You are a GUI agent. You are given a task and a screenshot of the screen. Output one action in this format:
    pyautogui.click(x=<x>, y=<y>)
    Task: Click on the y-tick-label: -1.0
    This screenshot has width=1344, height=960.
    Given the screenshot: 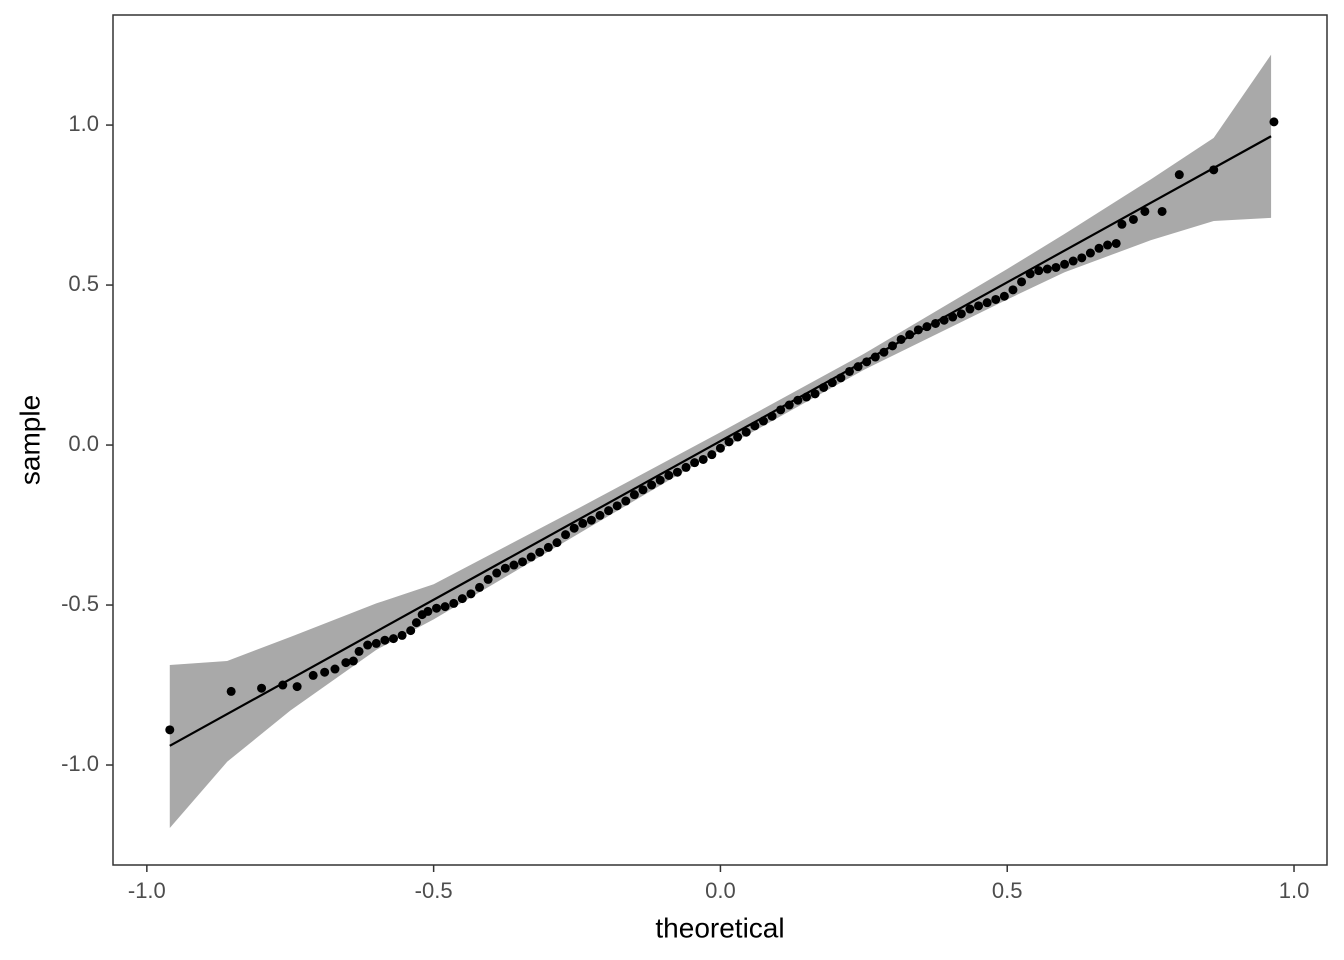 What is the action you would take?
    pyautogui.click(x=80, y=763)
    